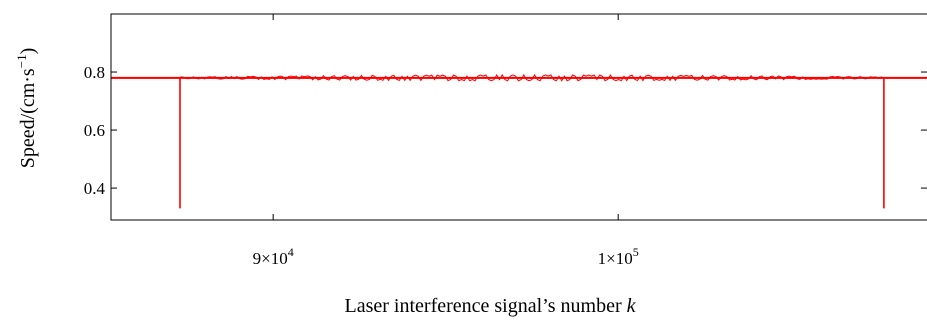 This screenshot has height=324, width=927. What do you see at coordinates (618, 256) in the screenshot?
I see `x-tick-label: 1×10⁵` at bounding box center [618, 256].